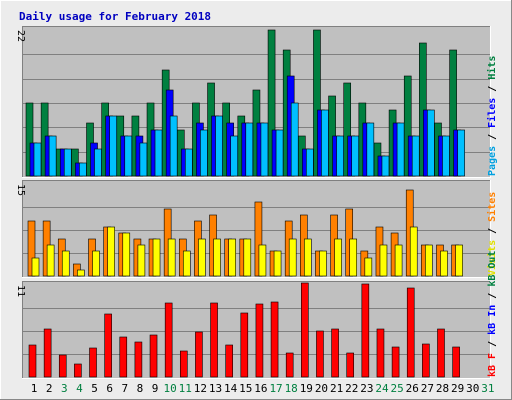 This screenshot has width=512, height=400. I want to click on x-tick-label: 10, so click(170, 388).